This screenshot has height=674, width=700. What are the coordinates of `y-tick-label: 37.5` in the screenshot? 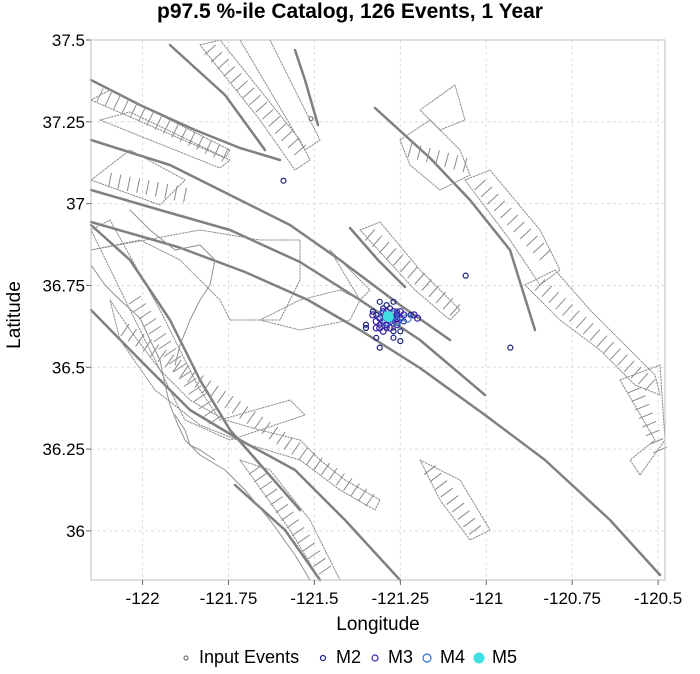 It's located at (68, 40).